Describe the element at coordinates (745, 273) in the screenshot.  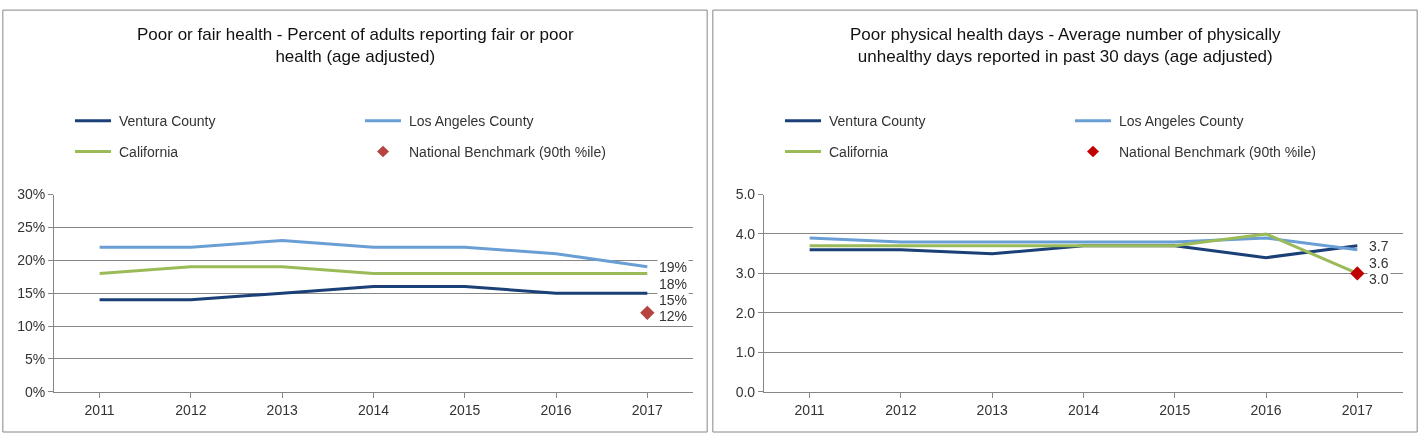
I see `y-tick-label: 3.0` at that location.